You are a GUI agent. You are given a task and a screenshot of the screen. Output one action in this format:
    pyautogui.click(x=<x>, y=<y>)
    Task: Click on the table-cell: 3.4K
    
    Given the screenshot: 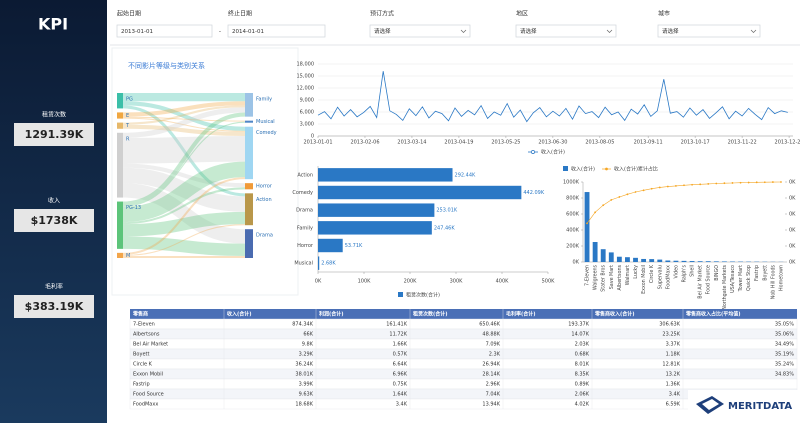 What is the action you would take?
    pyautogui.click(x=402, y=405)
    